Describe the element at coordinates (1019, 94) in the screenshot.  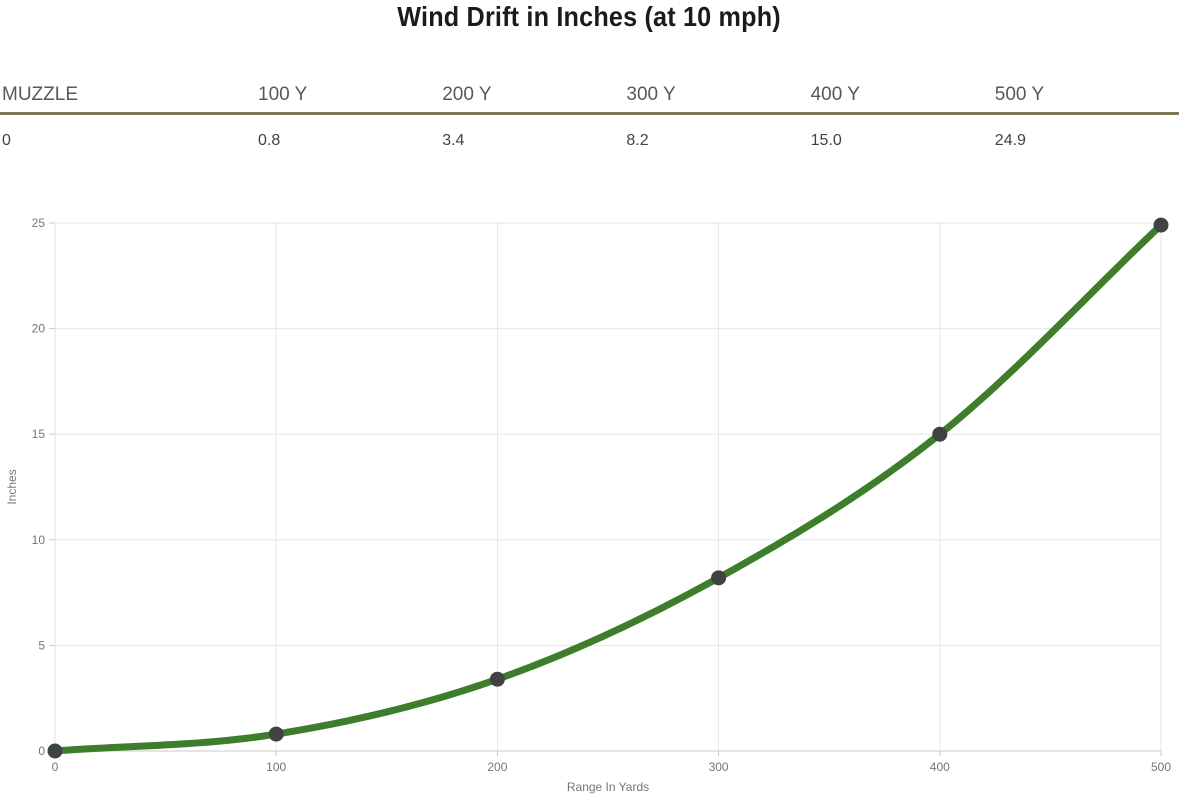
I see `table-header-cell: 500 Y` at that location.